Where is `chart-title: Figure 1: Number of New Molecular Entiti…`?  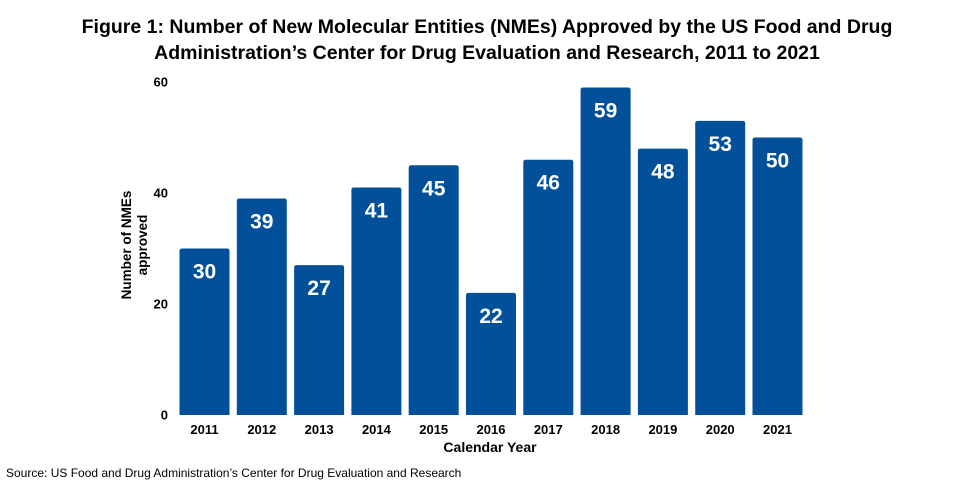 chart-title: Figure 1: Number of New Molecular Entiti… is located at coordinates (487, 40).